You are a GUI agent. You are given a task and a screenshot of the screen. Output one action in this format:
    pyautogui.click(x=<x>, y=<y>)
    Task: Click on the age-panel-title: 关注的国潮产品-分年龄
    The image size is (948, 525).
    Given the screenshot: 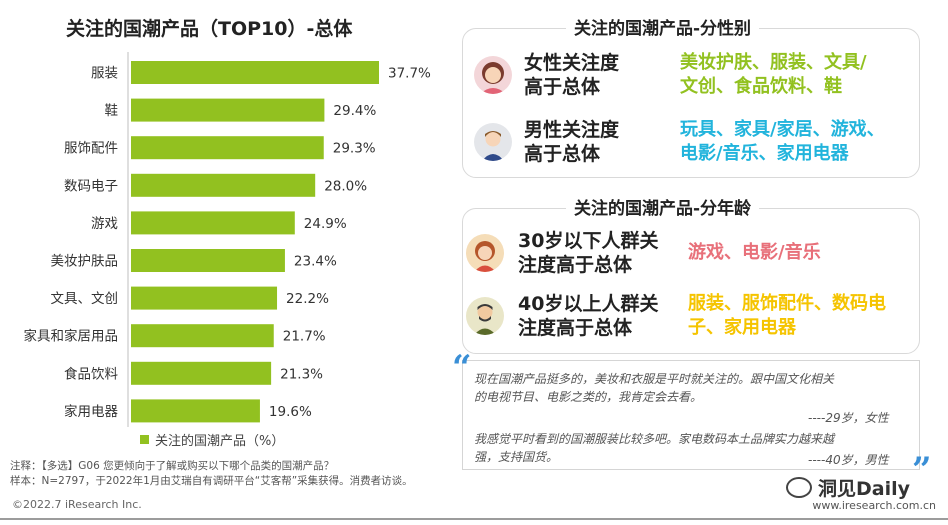 What is the action you would take?
    pyautogui.click(x=663, y=206)
    